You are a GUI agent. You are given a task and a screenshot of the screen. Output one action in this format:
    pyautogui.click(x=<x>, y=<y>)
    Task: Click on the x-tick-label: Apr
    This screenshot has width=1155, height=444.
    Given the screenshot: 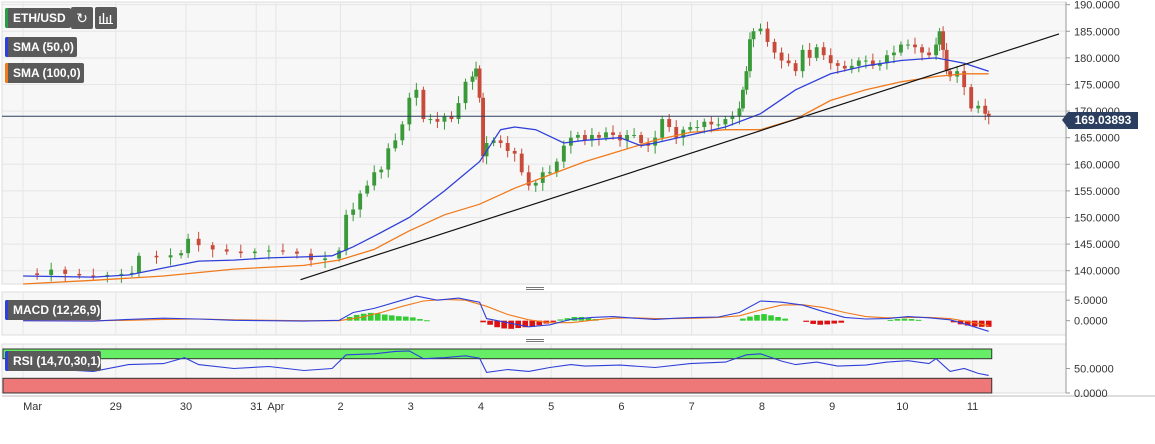 What is the action you would take?
    pyautogui.click(x=275, y=407)
    